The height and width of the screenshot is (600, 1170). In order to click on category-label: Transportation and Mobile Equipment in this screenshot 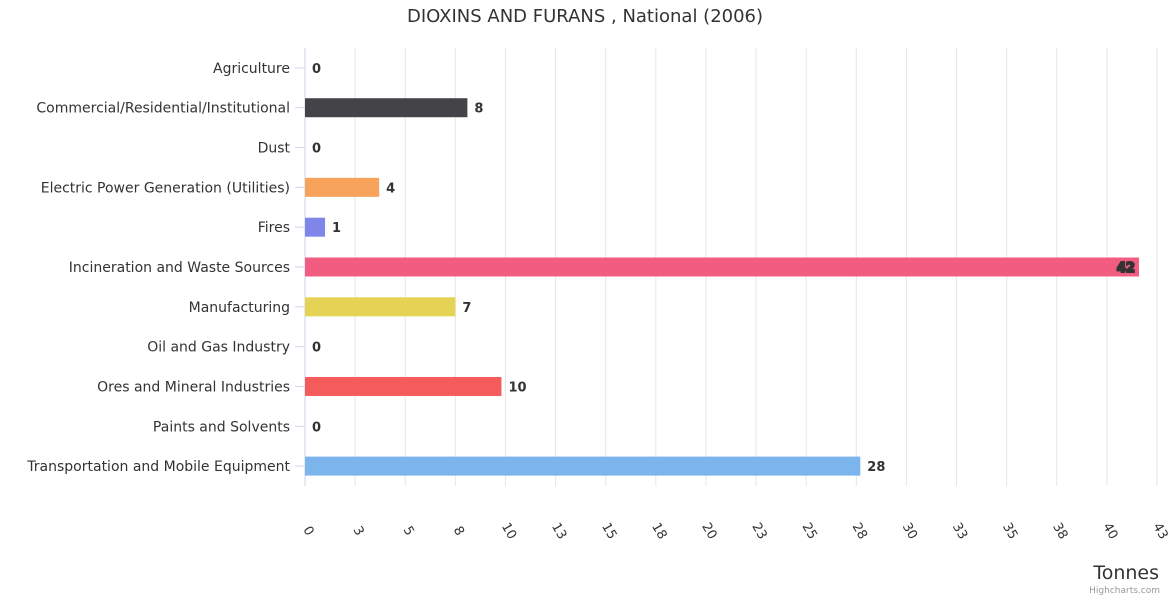, I will do `click(158, 467)`.